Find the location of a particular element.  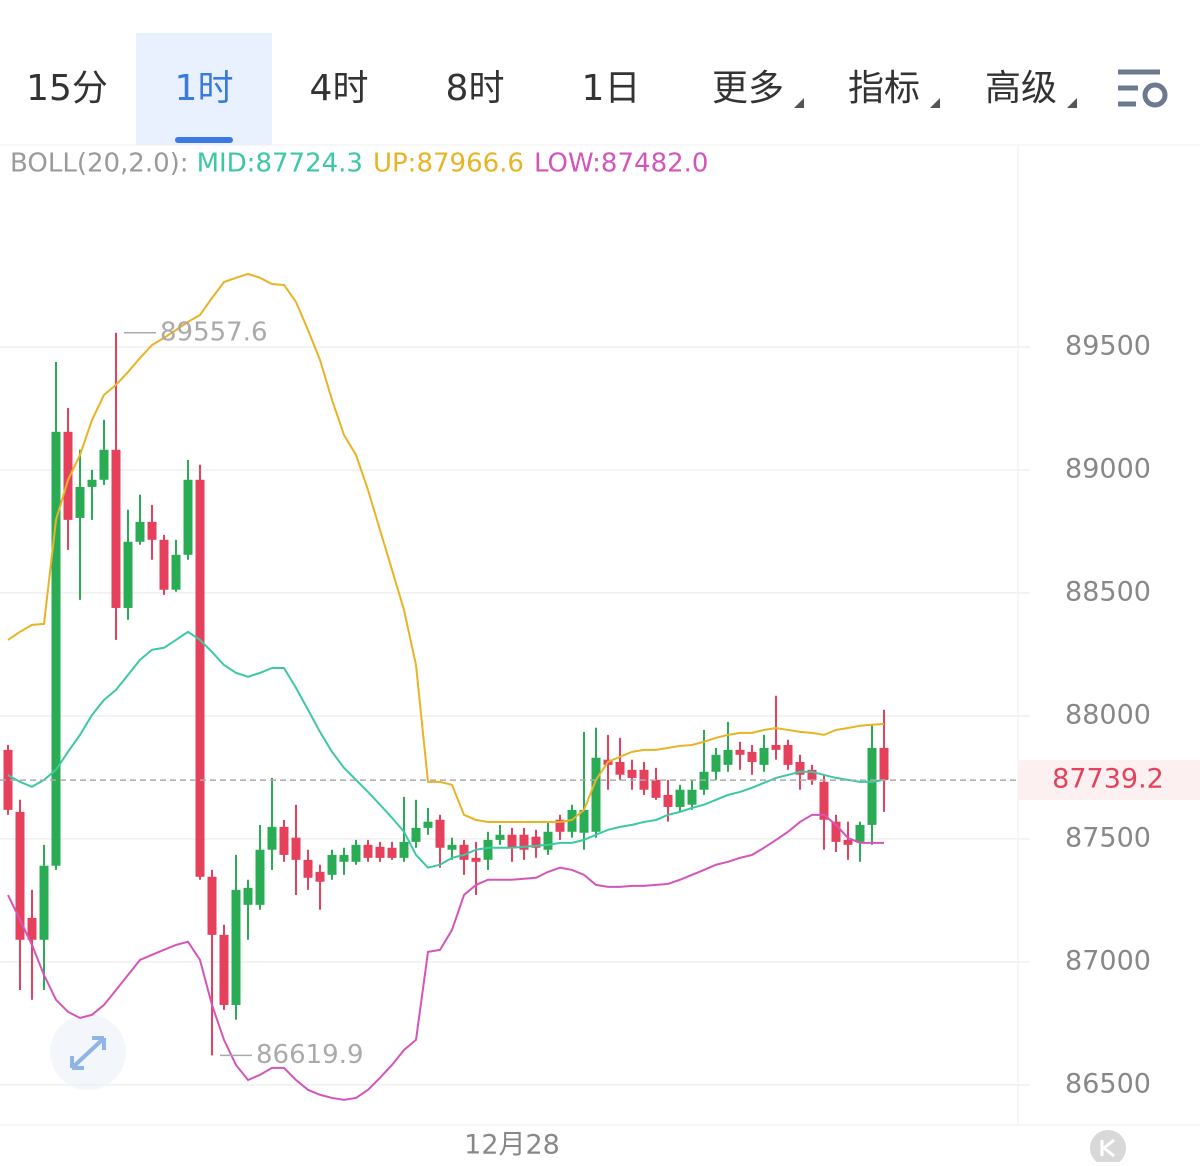

y-tick-label: 86500 is located at coordinates (1108, 1083).